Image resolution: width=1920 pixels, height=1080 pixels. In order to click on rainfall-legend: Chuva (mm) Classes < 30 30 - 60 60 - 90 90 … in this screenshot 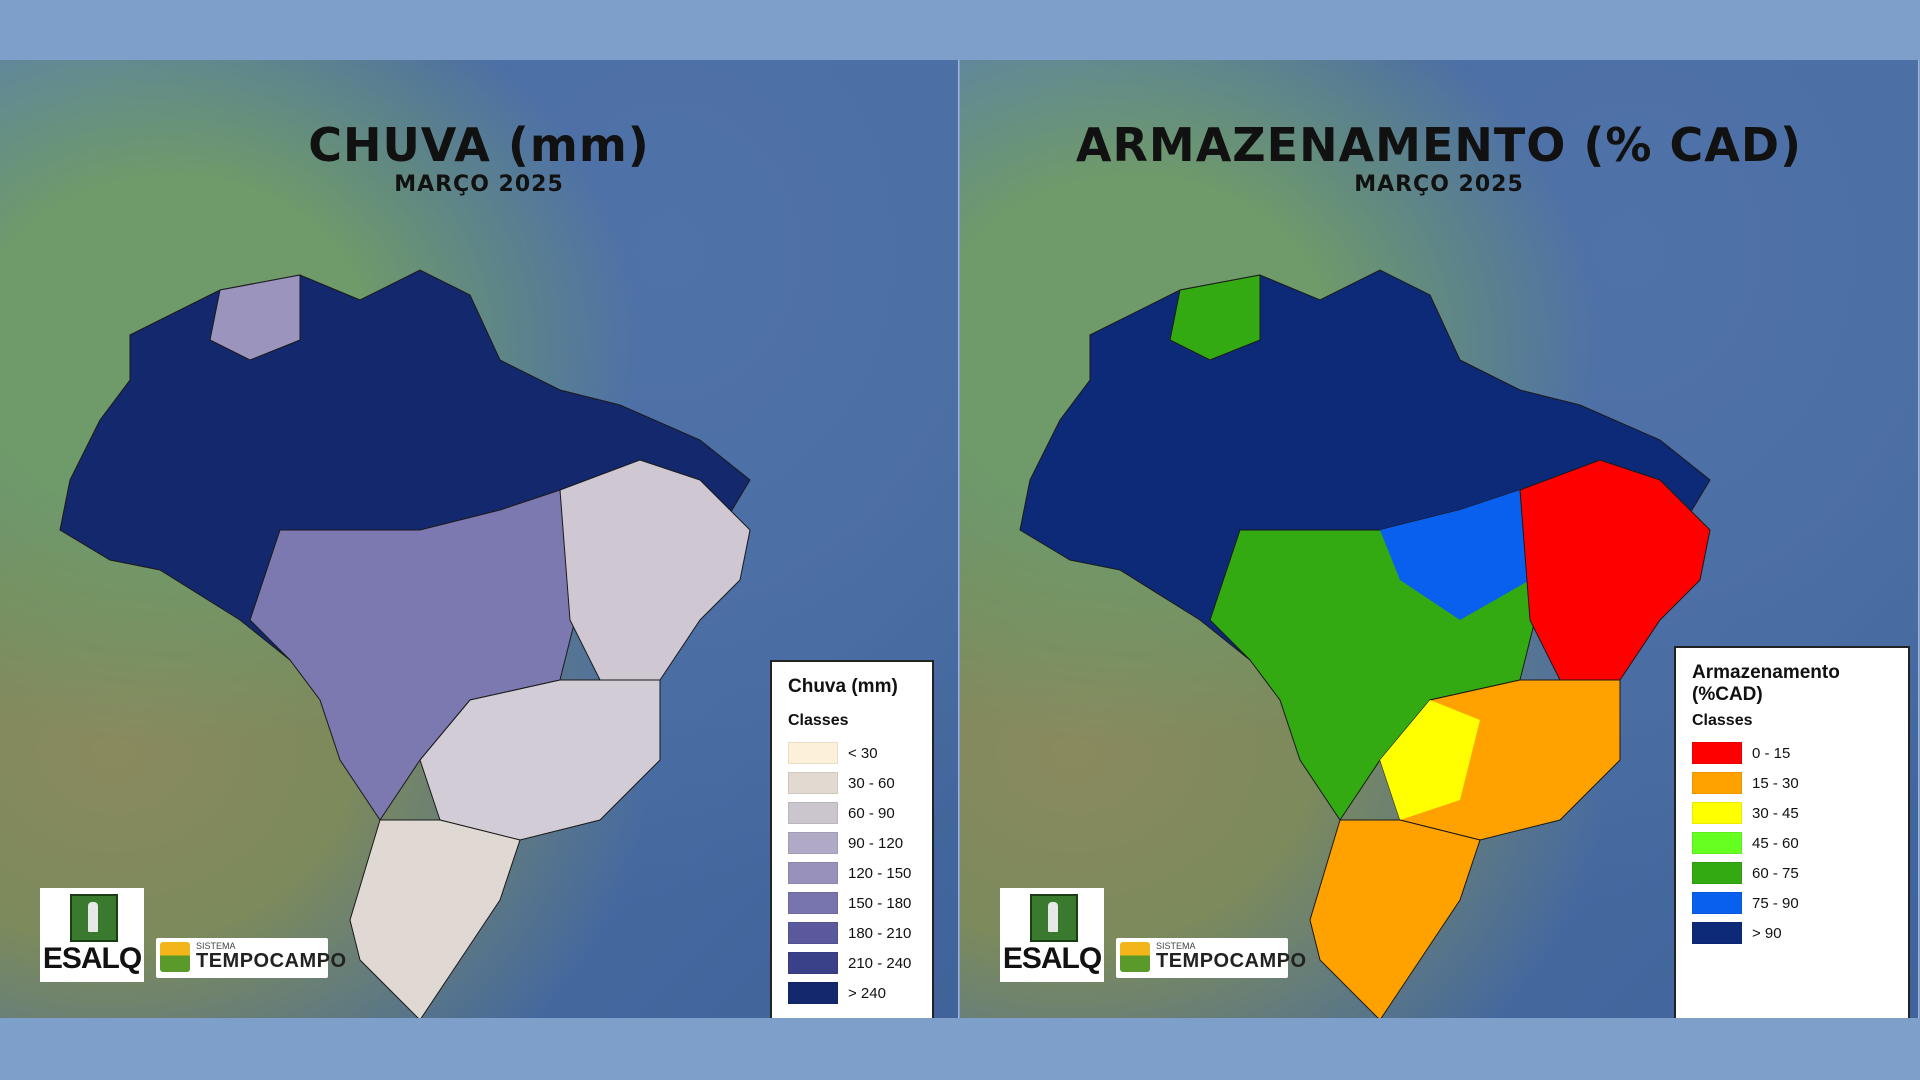, I will do `click(852, 839)`.